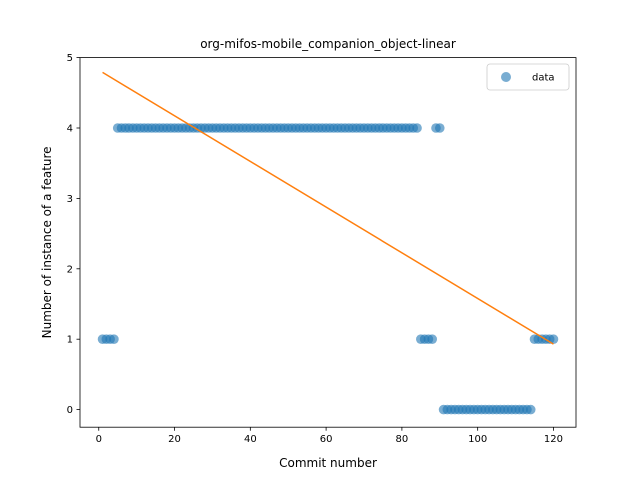 This screenshot has height=480, width=640. What do you see at coordinates (543, 78) in the screenshot?
I see `legend-label-data: data` at bounding box center [543, 78].